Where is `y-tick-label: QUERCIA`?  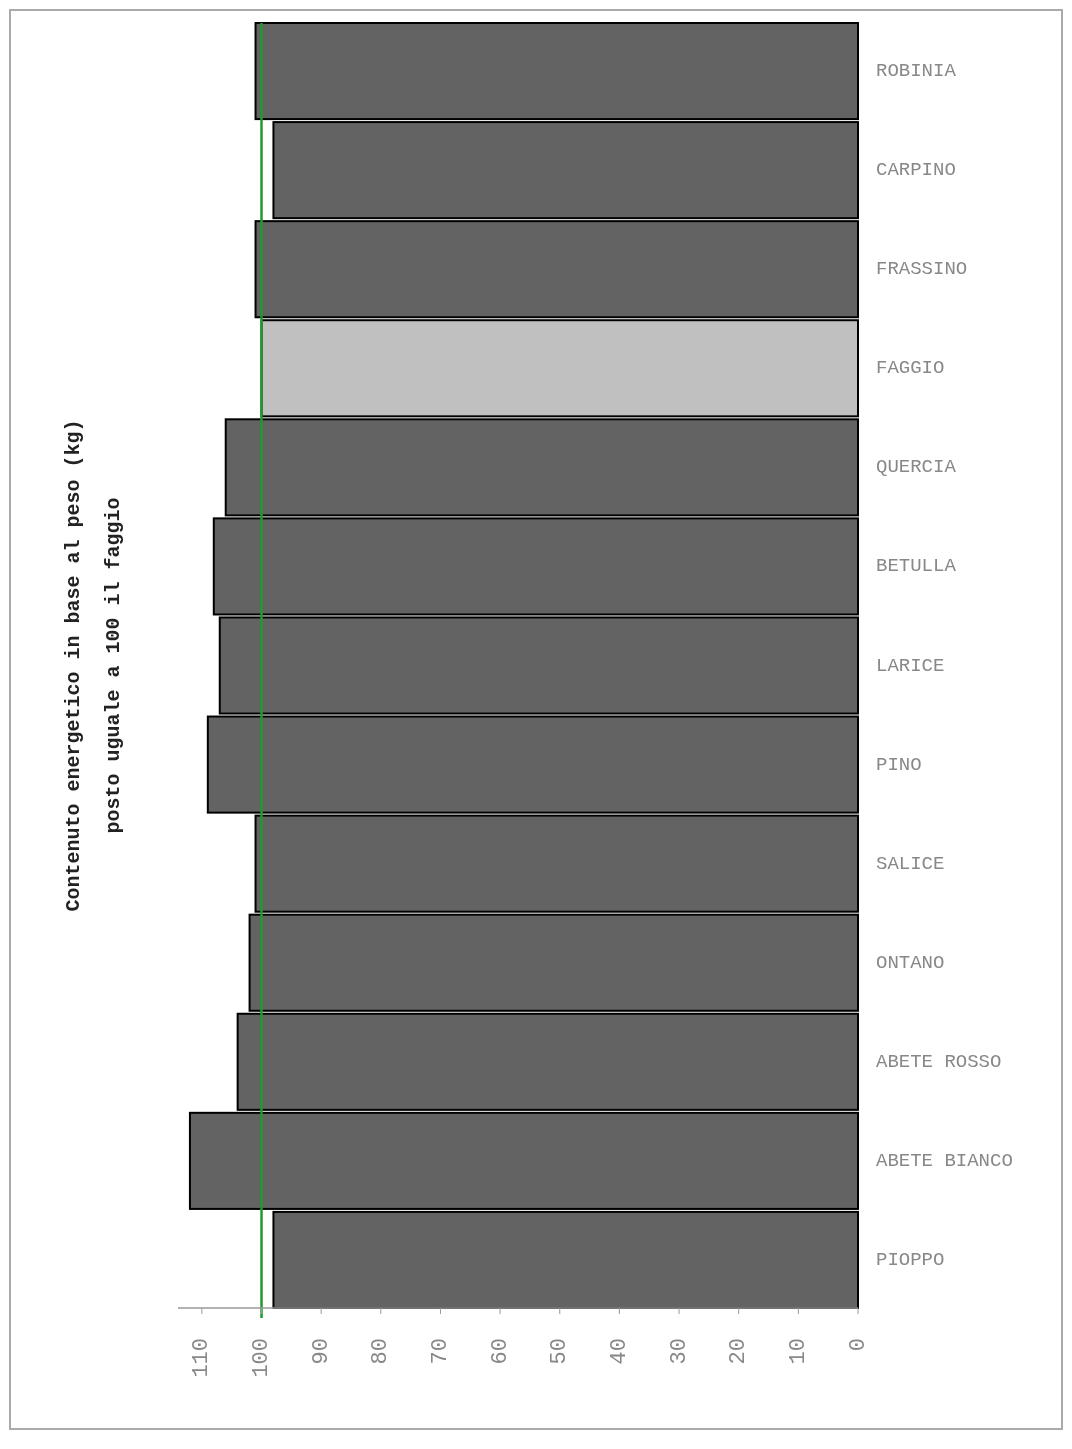
y-tick-label: QUERCIA is located at coordinates (916, 467).